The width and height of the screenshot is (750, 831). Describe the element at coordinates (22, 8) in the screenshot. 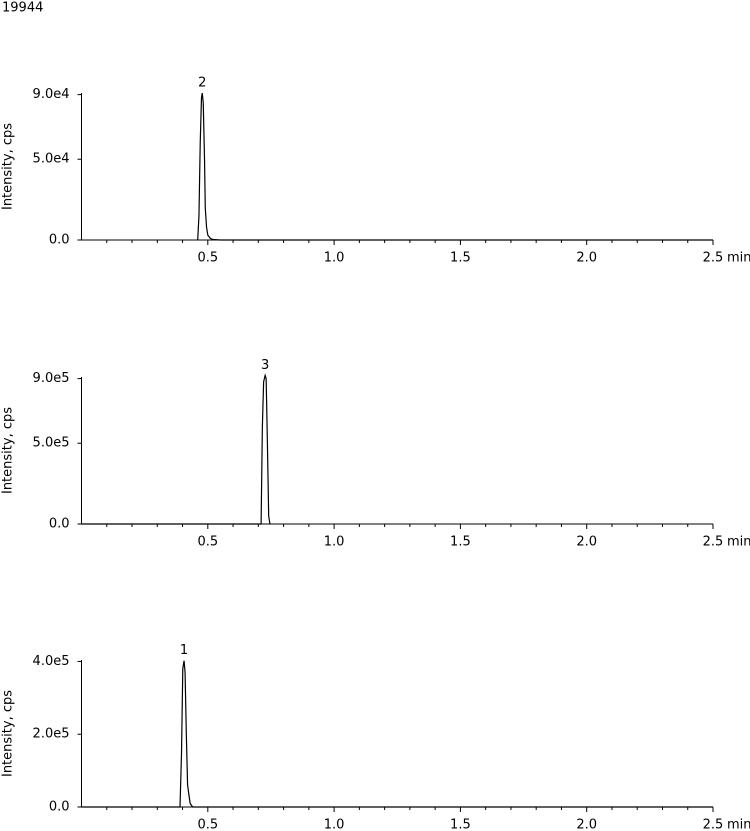

I see `page-label: 19944` at that location.